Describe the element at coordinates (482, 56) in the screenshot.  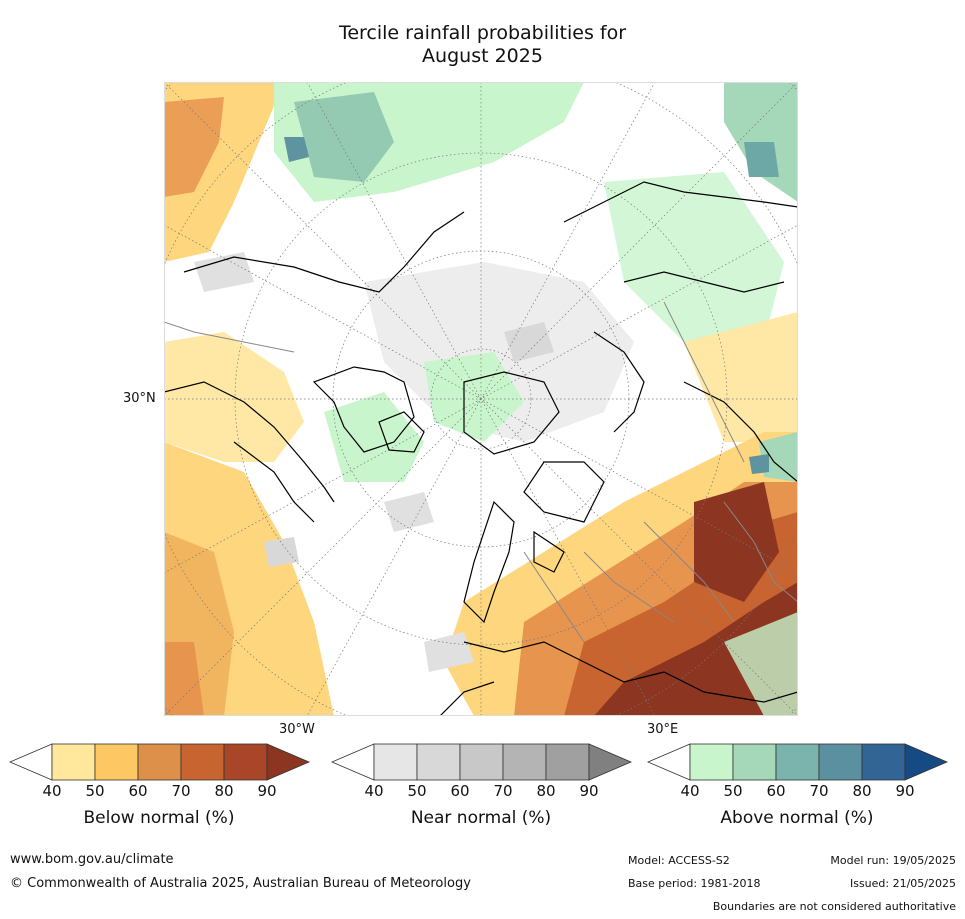
I see `title-line-2: August 2025` at that location.